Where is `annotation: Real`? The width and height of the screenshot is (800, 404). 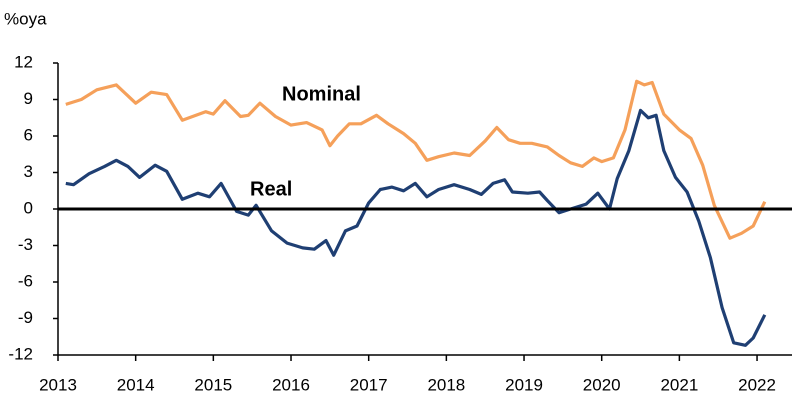 annotation: Real is located at coordinates (271, 189).